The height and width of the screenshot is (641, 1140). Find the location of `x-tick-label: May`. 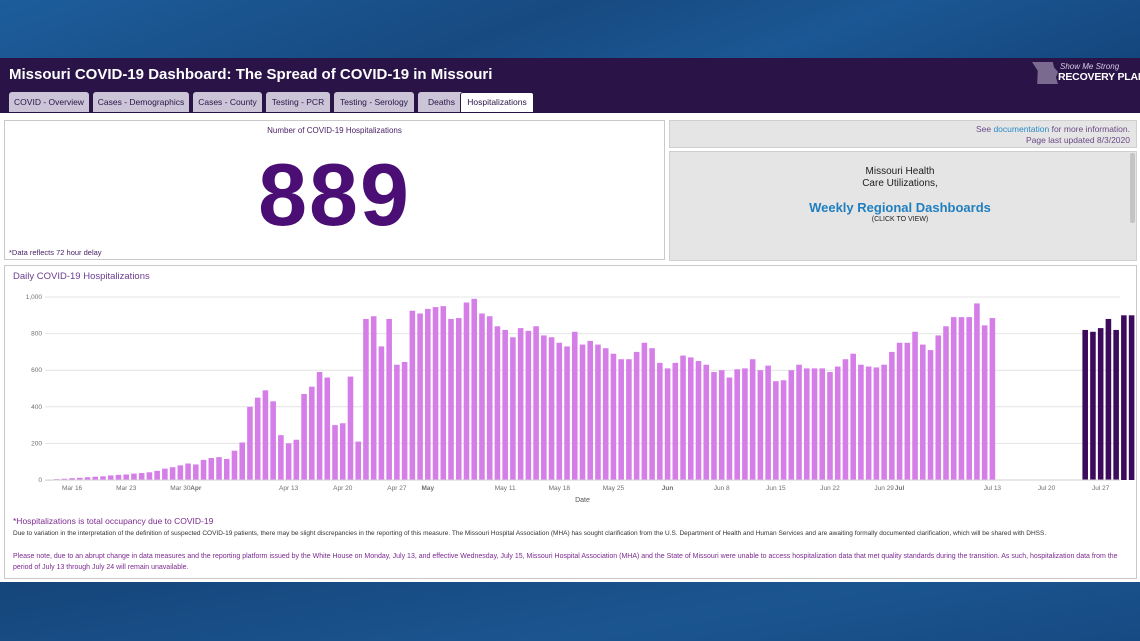

x-tick-label: May is located at coordinates (427, 488).